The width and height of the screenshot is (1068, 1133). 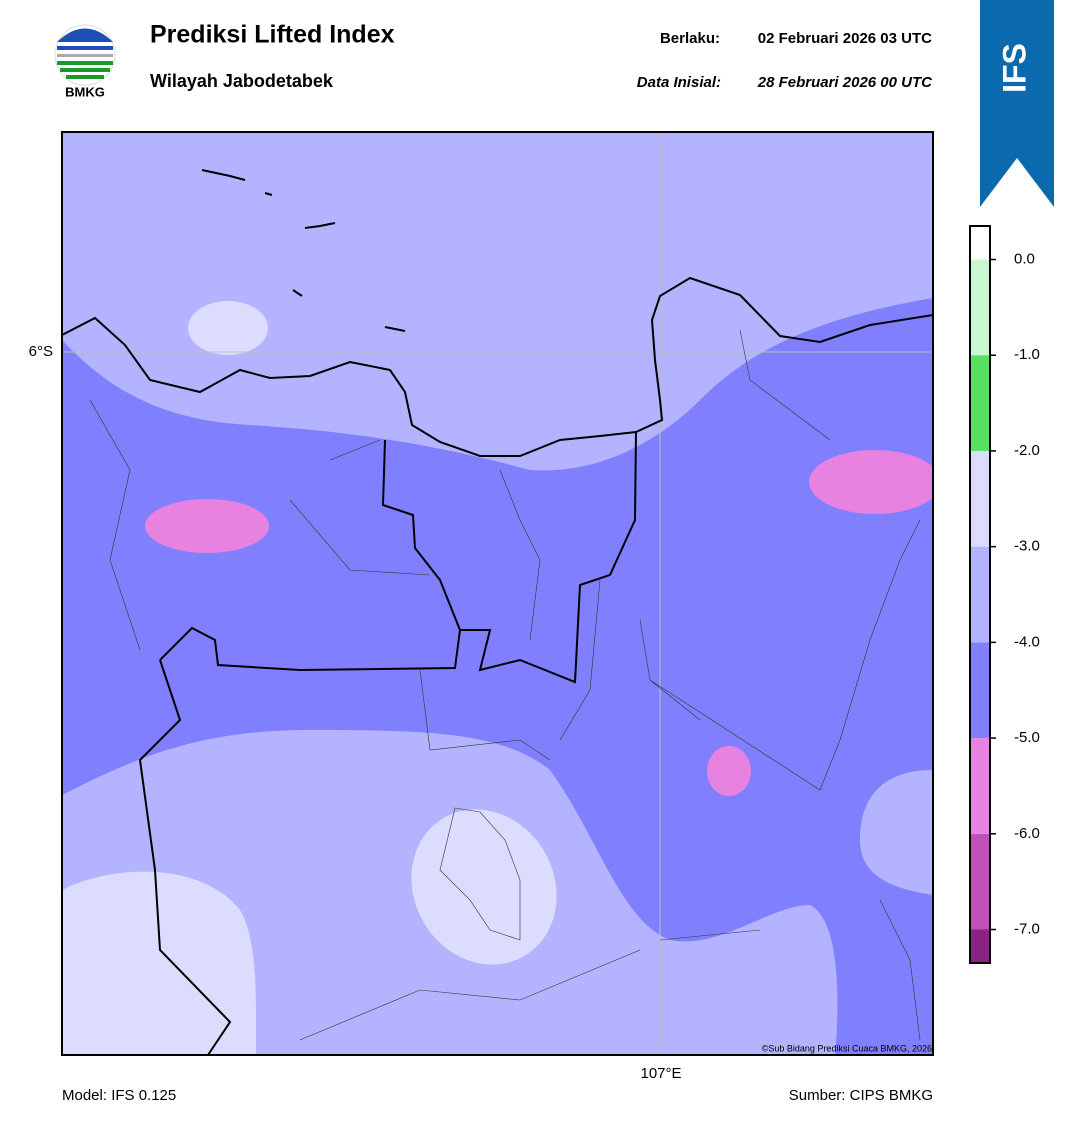 I want to click on valid-time: 02 Februari 2026 03 UTC, so click(x=845, y=38).